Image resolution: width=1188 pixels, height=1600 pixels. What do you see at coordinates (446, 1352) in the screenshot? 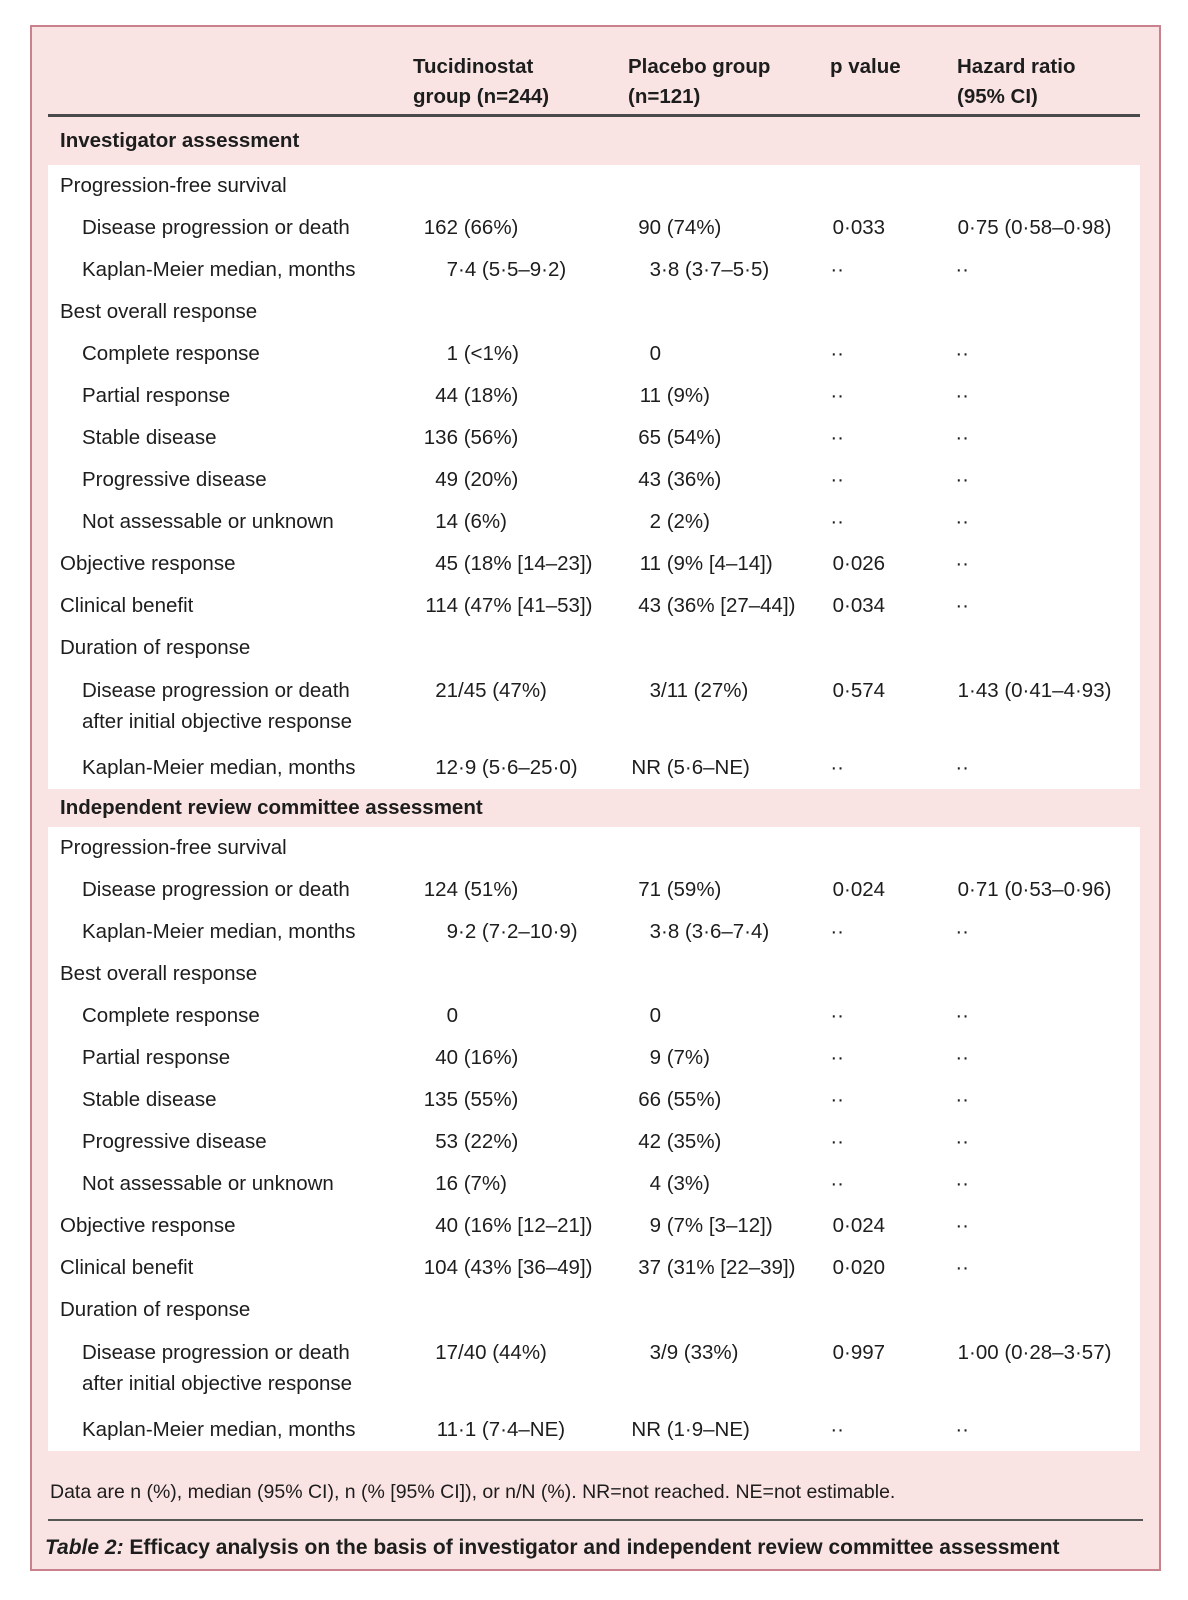
I see `cell-value-aligned: 17` at bounding box center [446, 1352].